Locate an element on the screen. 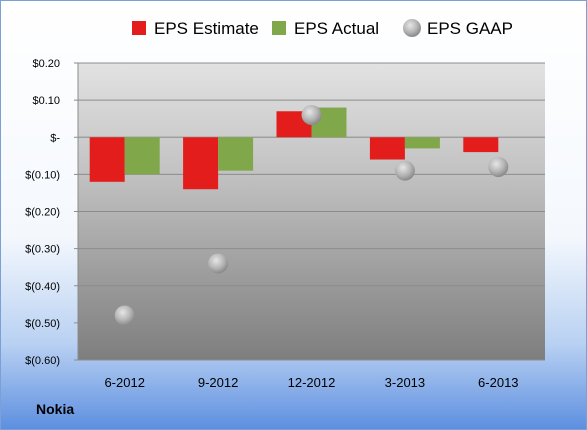 The height and width of the screenshot is (430, 587). eps-estimate-legend-label: EPS Estimate is located at coordinates (206, 28).